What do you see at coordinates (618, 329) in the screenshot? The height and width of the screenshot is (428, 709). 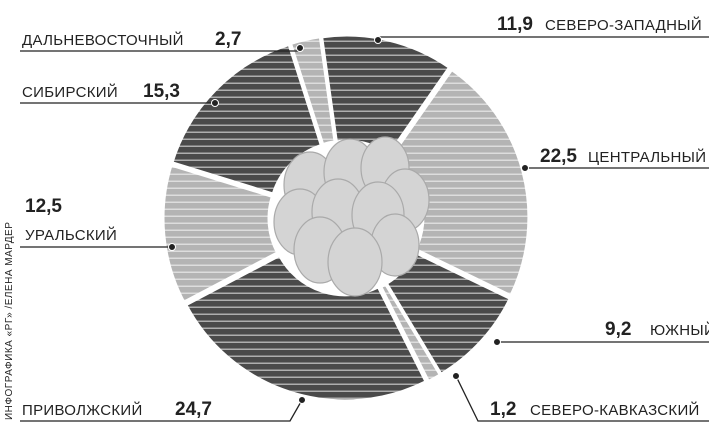 I see `value-label: 9,2` at bounding box center [618, 329].